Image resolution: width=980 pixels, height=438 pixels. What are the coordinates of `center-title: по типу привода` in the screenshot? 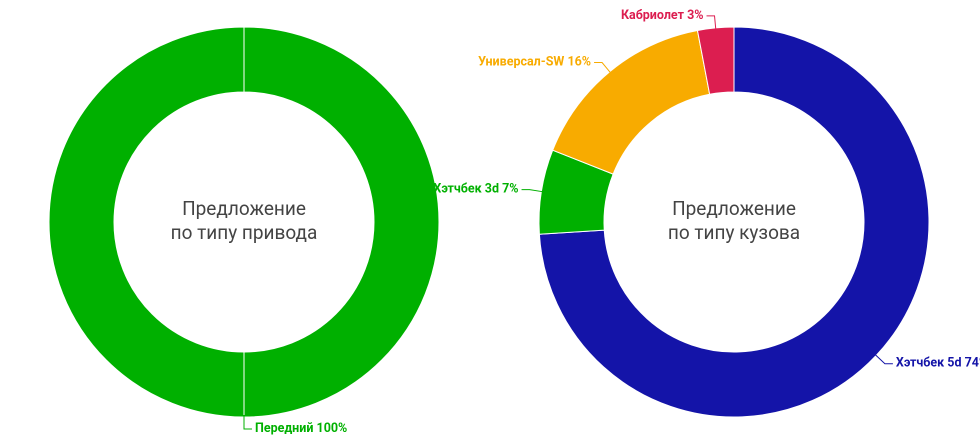 It's located at (244, 232).